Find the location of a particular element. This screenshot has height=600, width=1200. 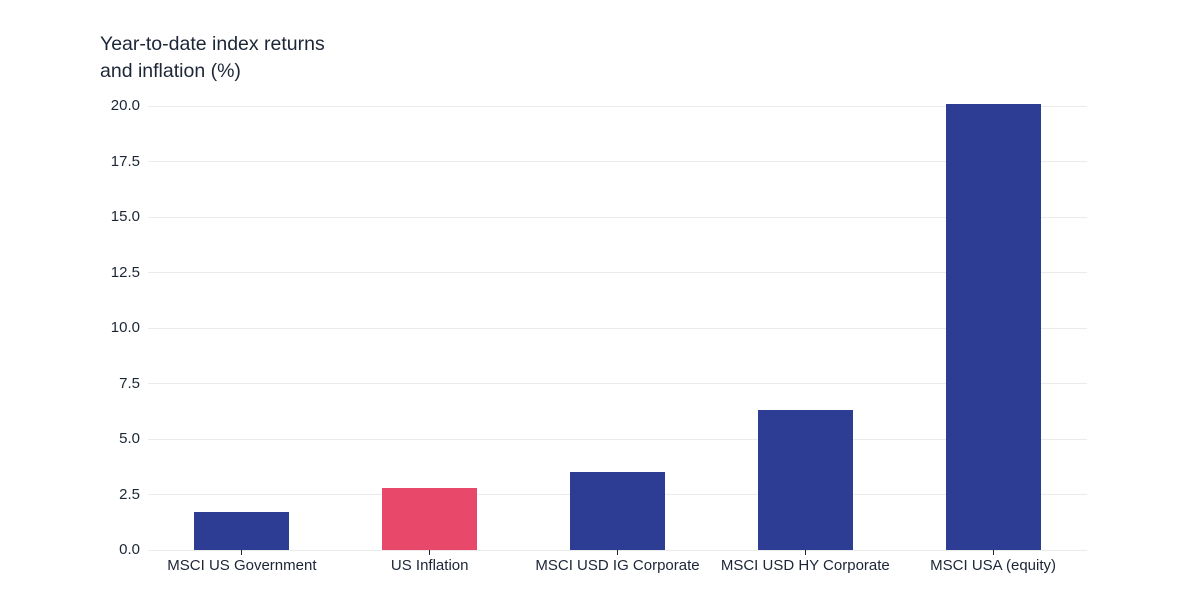

y-tick-label: 7.5 is located at coordinates (129, 383).